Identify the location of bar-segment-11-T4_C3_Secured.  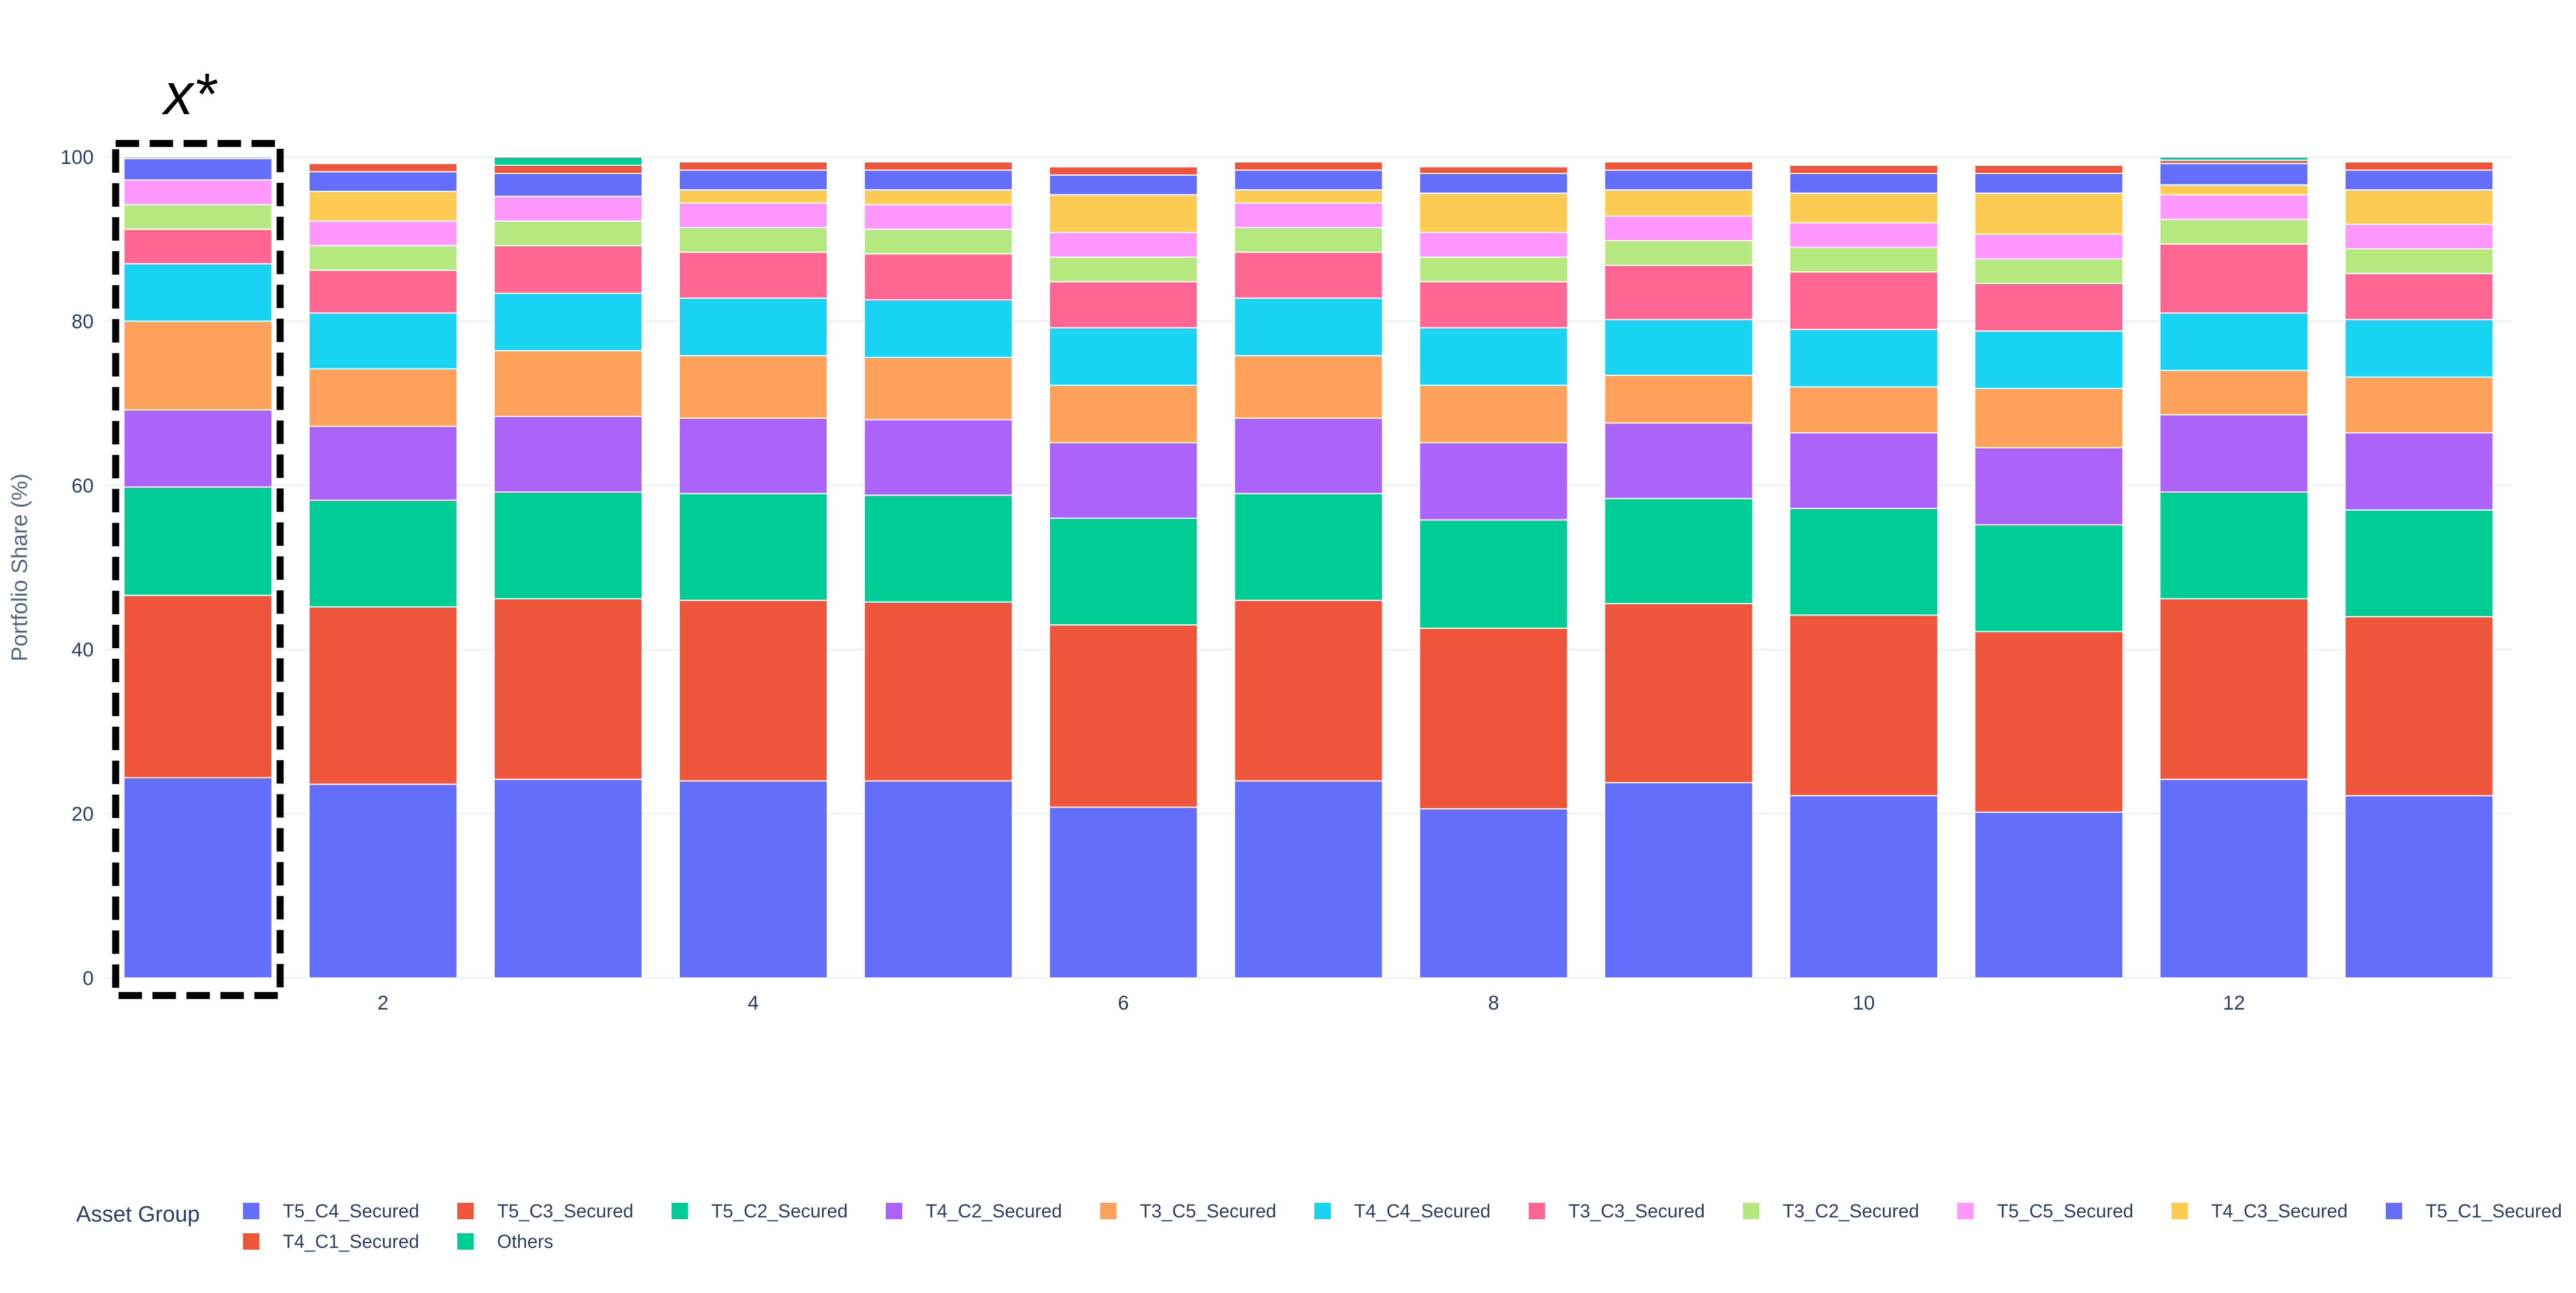
(2049, 213).